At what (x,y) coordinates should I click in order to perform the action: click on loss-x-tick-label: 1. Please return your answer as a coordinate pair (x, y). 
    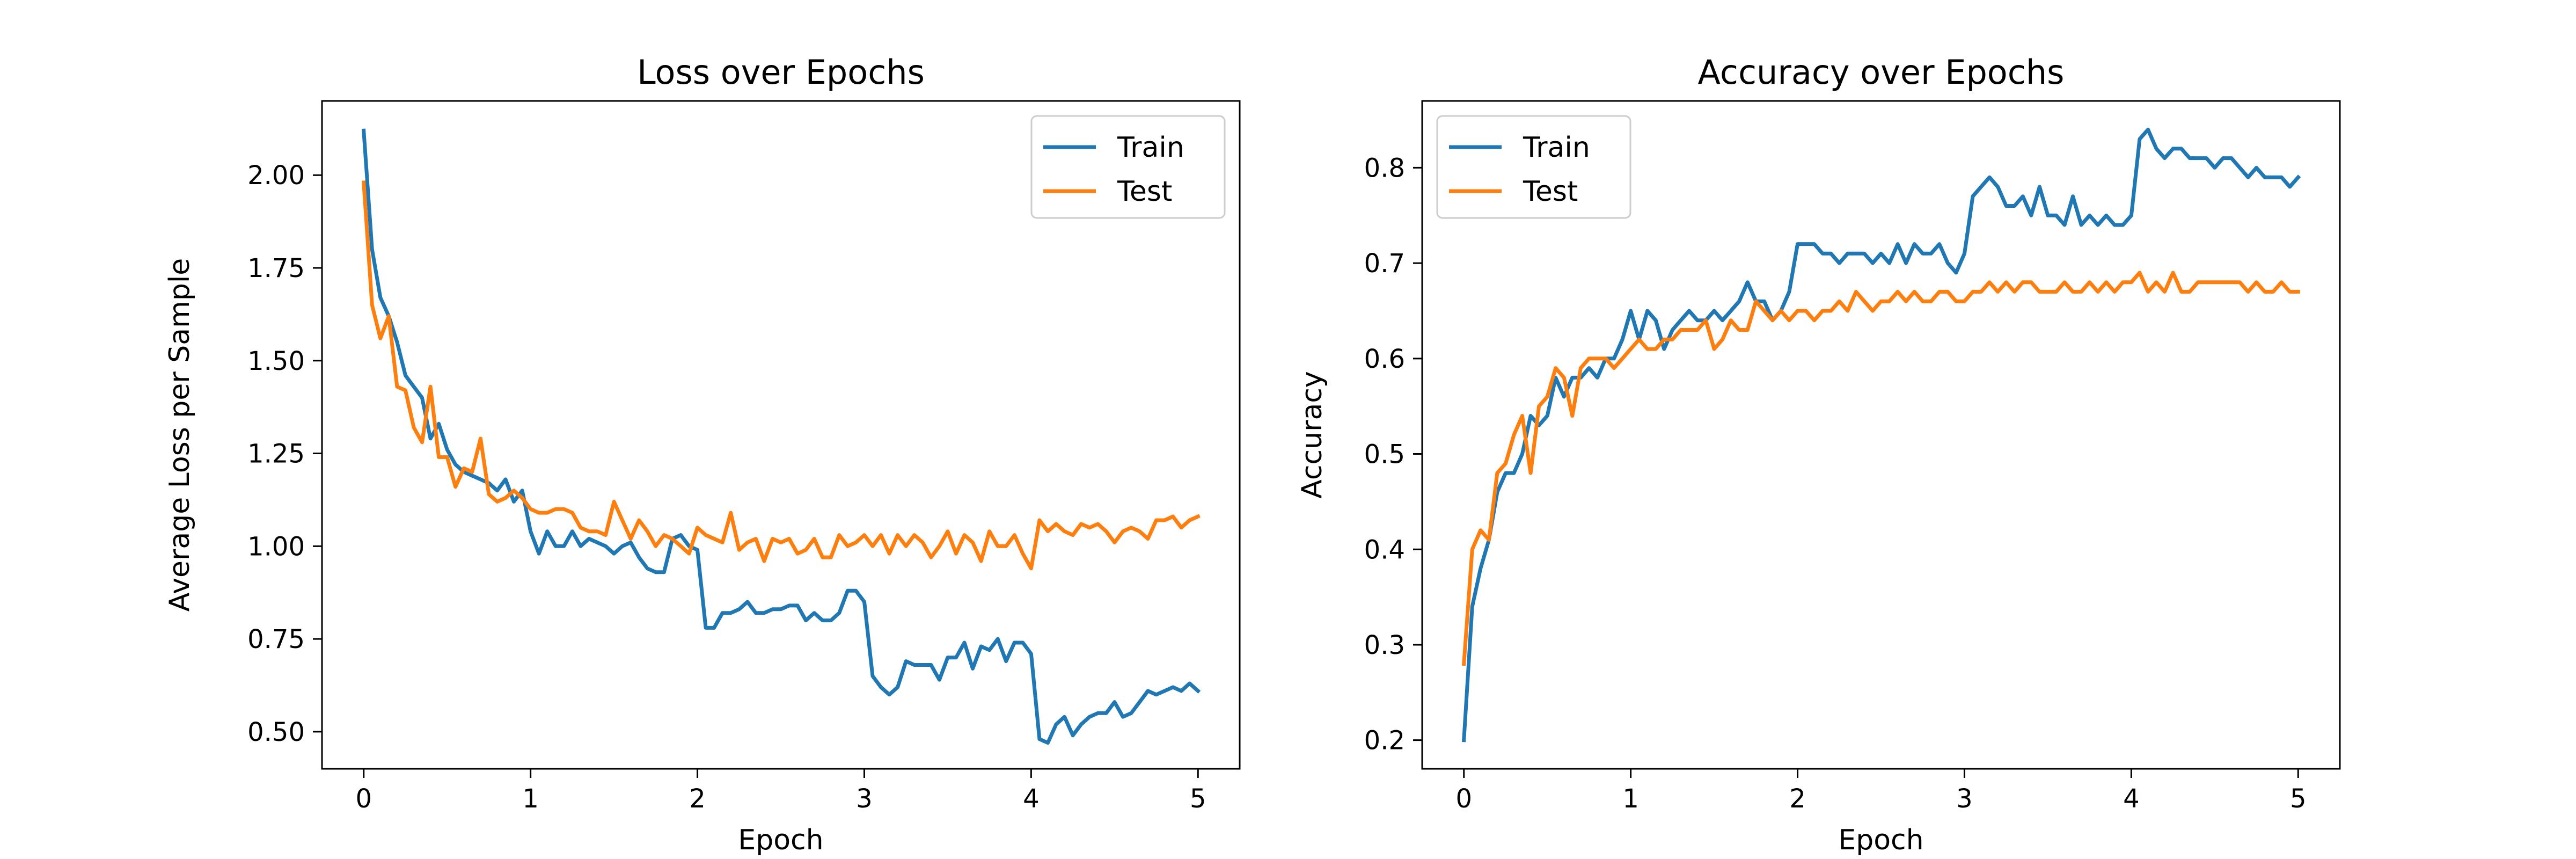
    Looking at the image, I should click on (530, 799).